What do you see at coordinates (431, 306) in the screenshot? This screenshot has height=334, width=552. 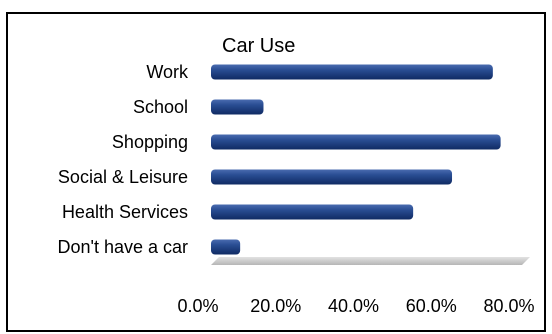 I see `x-tick-label: 60.0%` at bounding box center [431, 306].